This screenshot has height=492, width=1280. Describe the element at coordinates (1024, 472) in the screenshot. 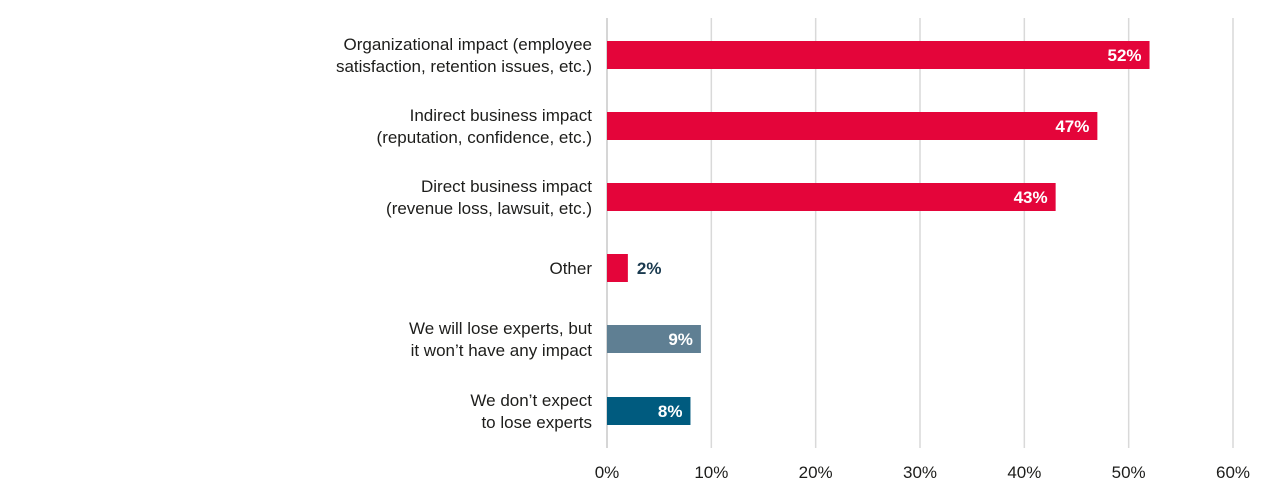

I see `x-tick-label: 40%` at that location.